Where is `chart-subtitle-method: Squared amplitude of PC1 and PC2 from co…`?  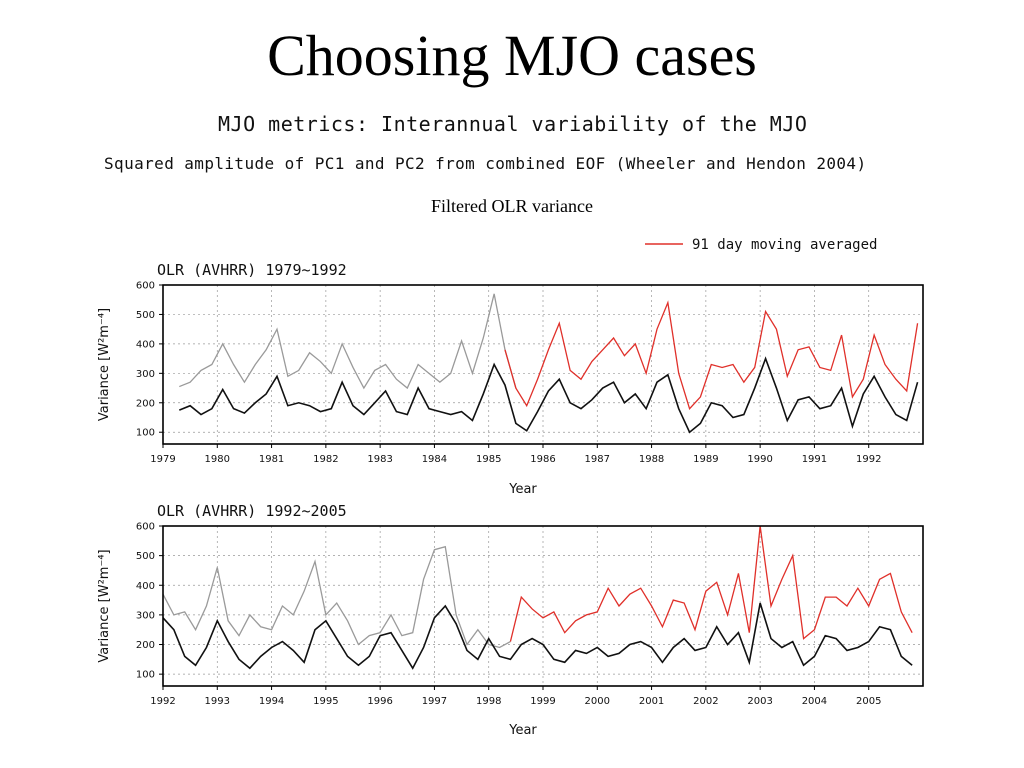
chart-subtitle-method: Squared amplitude of PC1 and PC2 from co… is located at coordinates (485, 163).